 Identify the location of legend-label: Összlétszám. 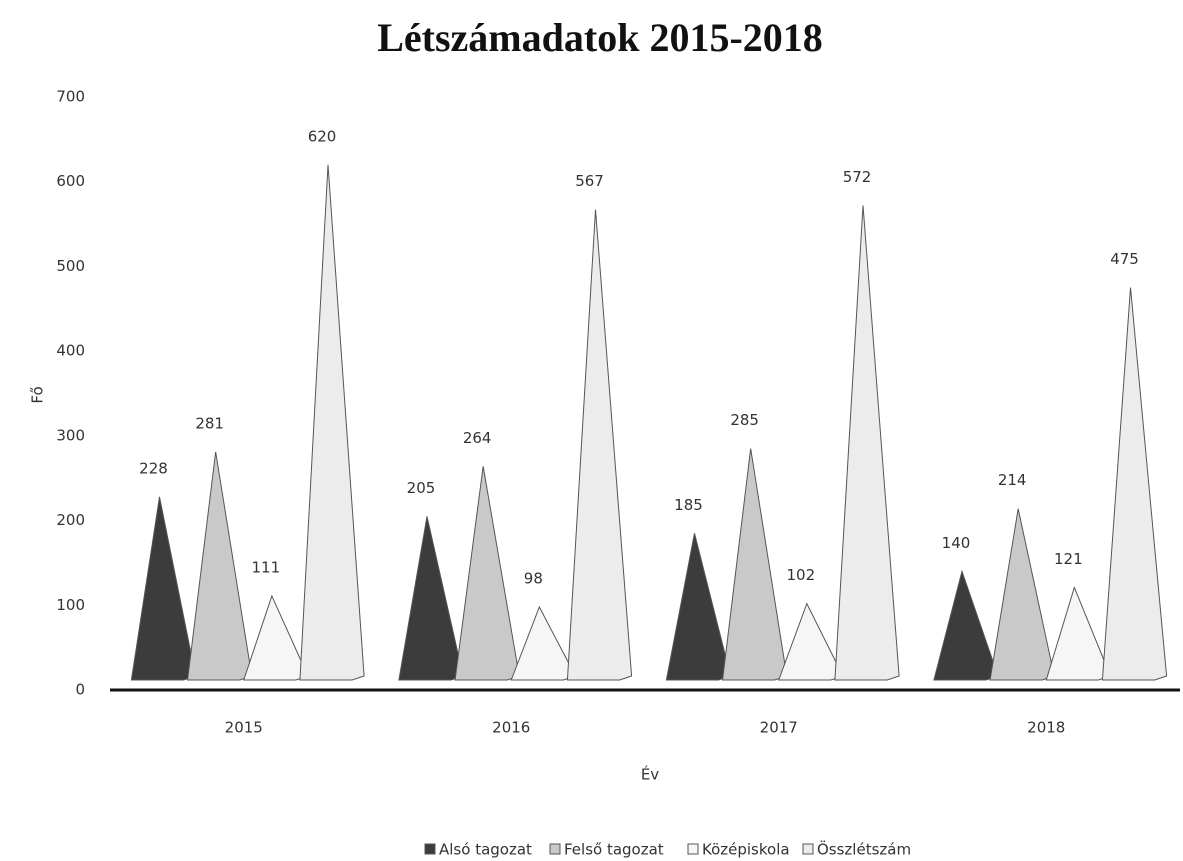
(864, 849).